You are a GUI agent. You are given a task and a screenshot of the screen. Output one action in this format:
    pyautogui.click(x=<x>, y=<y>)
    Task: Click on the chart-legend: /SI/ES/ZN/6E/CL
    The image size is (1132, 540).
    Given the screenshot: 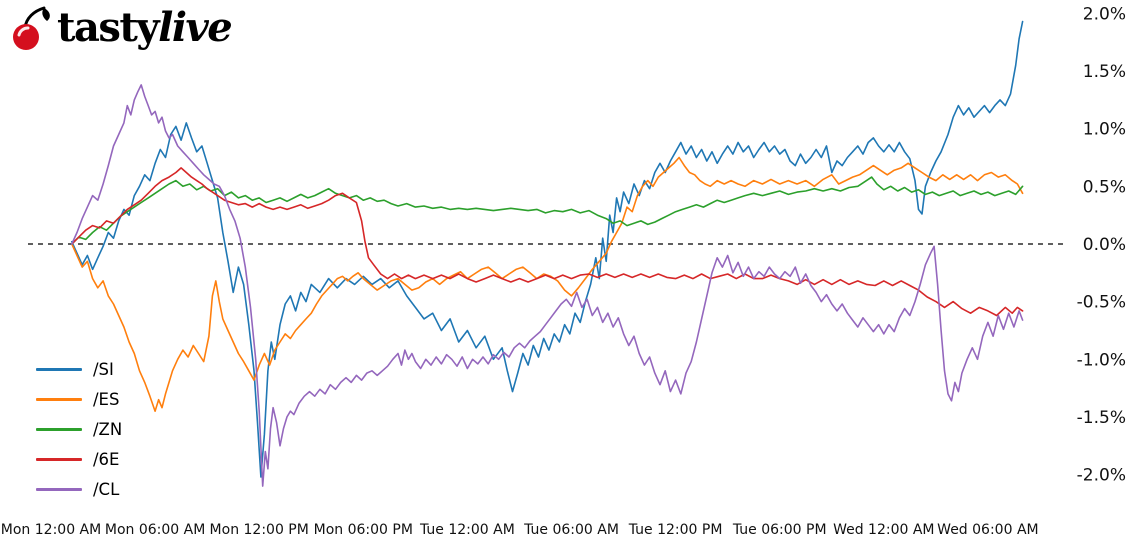 What is the action you would take?
    pyautogui.click(x=79, y=429)
    